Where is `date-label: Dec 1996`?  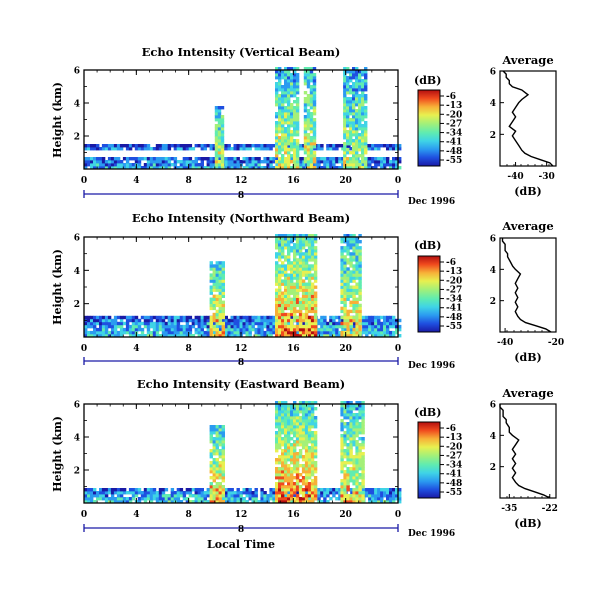 date-label: Dec 1996 is located at coordinates (431, 202).